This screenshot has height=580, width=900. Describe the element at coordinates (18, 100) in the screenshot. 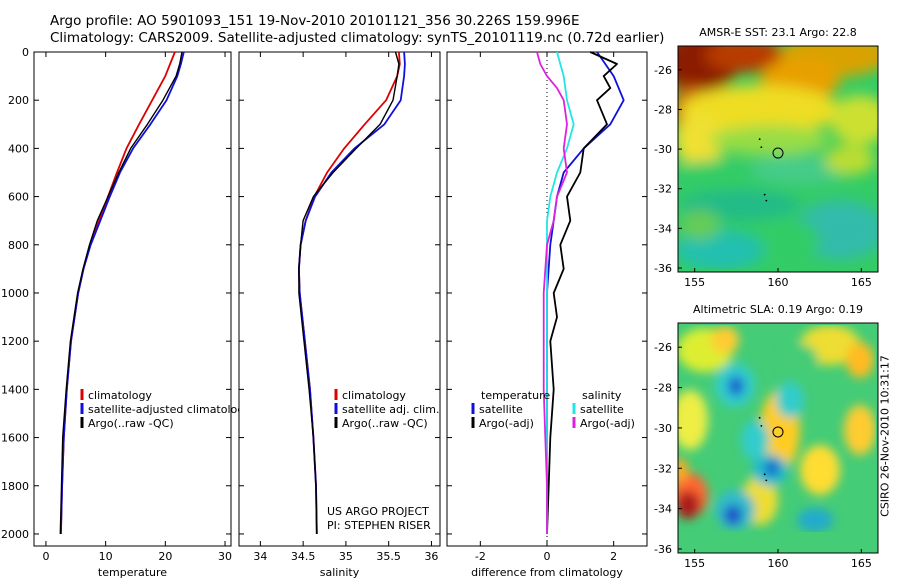

I see `y-tick-label: 200` at that location.